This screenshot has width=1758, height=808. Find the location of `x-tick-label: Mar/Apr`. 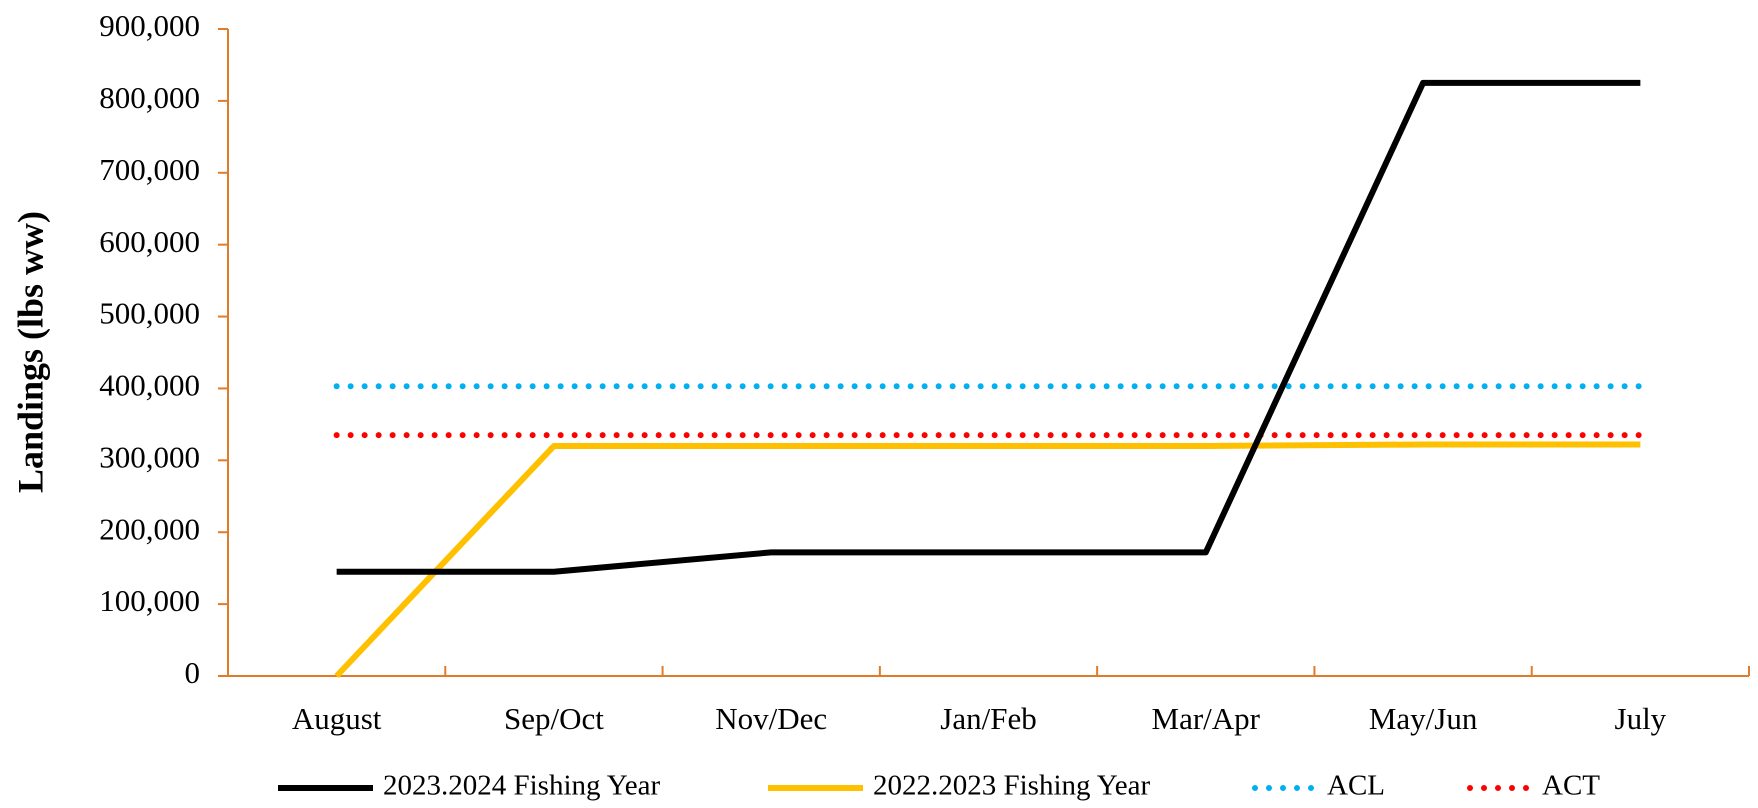

x-tick-label: Mar/Apr is located at coordinates (1206, 718).